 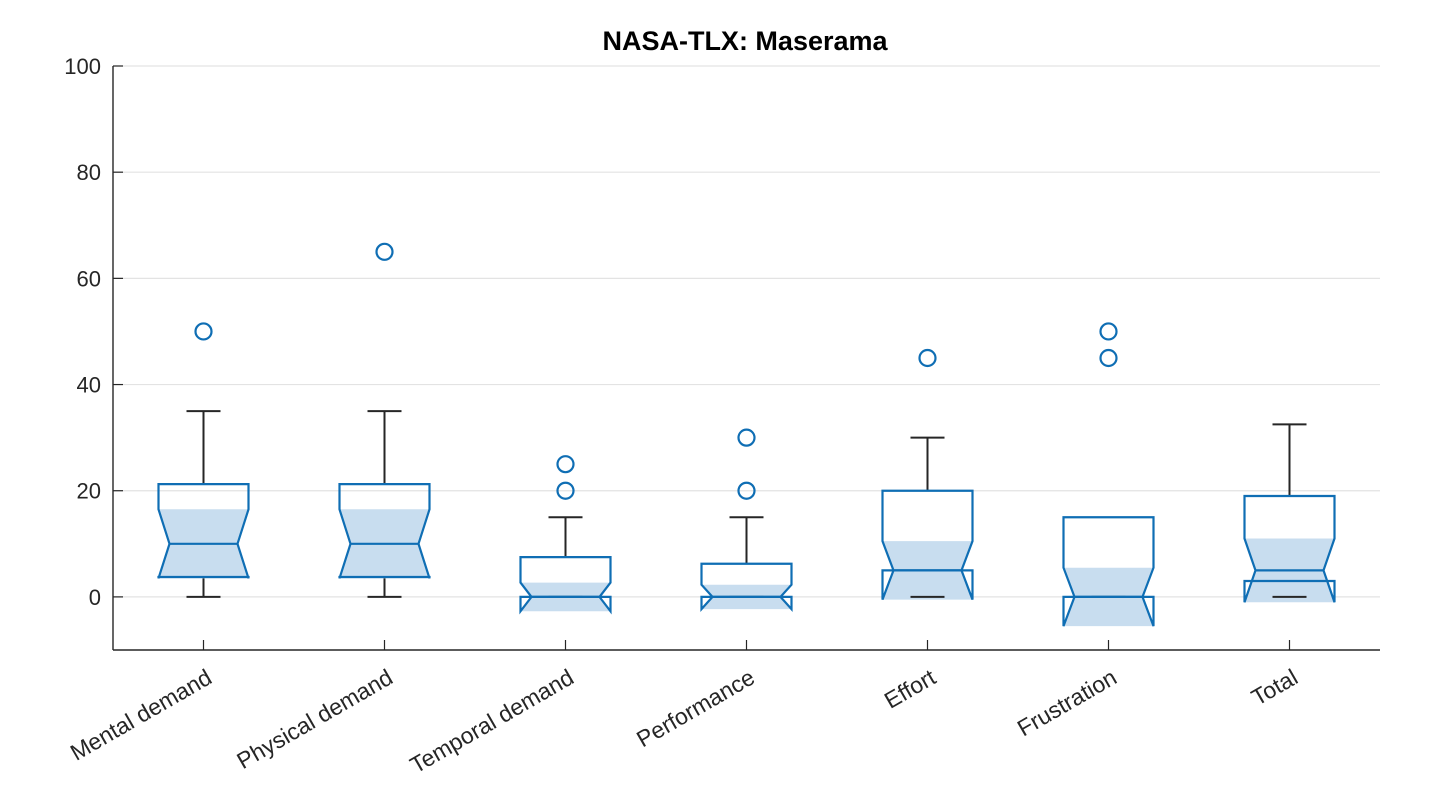 I want to click on y-tick-label: 100, so click(x=82, y=66).